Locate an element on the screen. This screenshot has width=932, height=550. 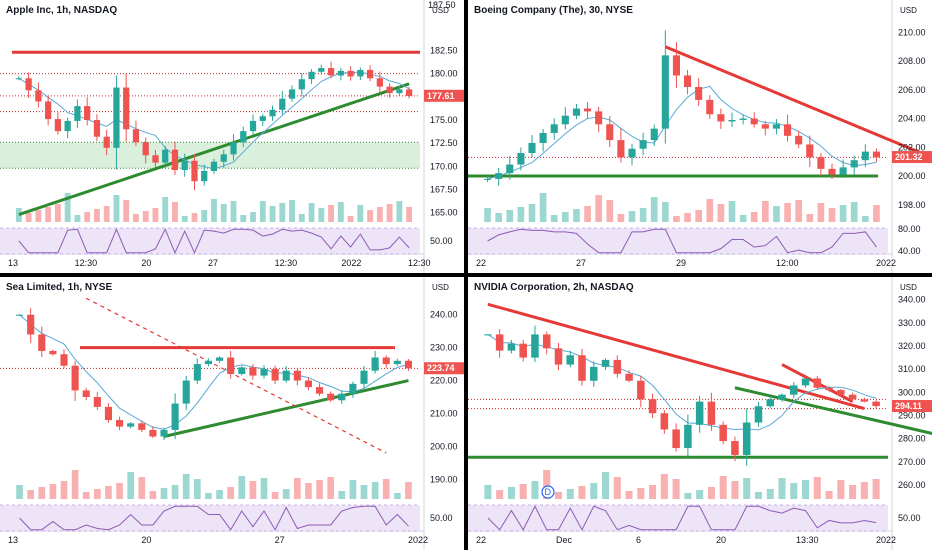
price-tick: 204.00 is located at coordinates (912, 119).